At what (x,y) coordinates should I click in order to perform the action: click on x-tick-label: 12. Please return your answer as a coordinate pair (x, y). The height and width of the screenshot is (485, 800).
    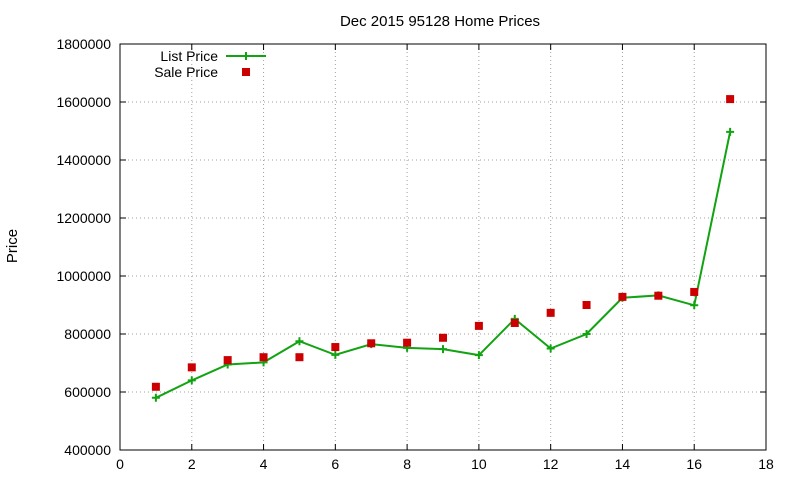
    Looking at the image, I should click on (551, 464).